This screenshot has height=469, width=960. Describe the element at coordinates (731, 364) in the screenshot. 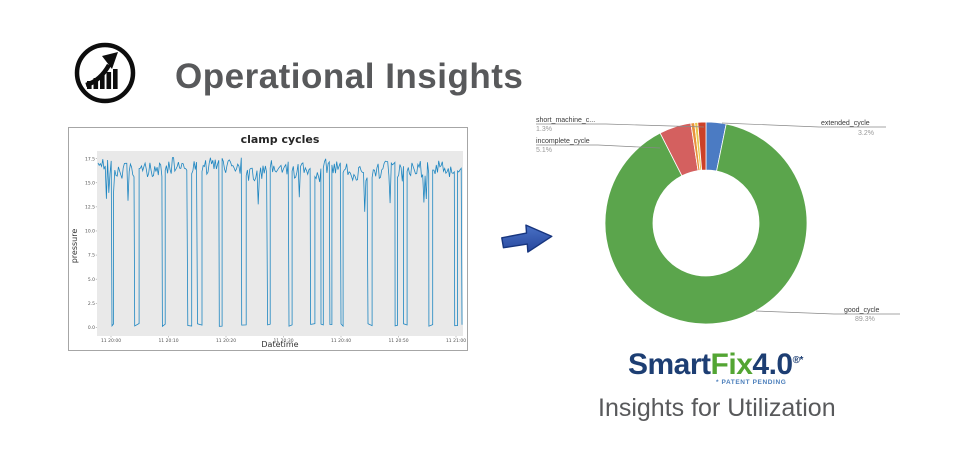

I see `logo-fix: Fix` at that location.